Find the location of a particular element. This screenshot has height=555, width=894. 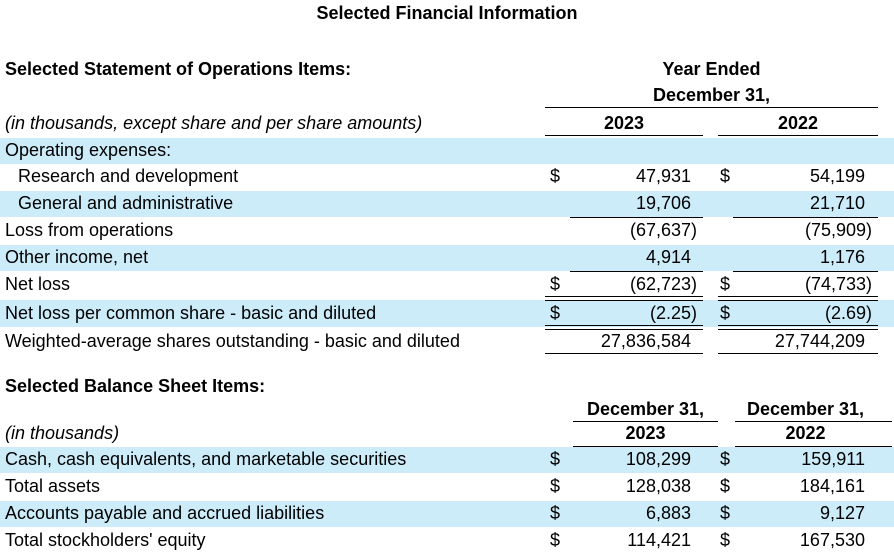

value-2023: 114,421 is located at coordinates (659, 540).